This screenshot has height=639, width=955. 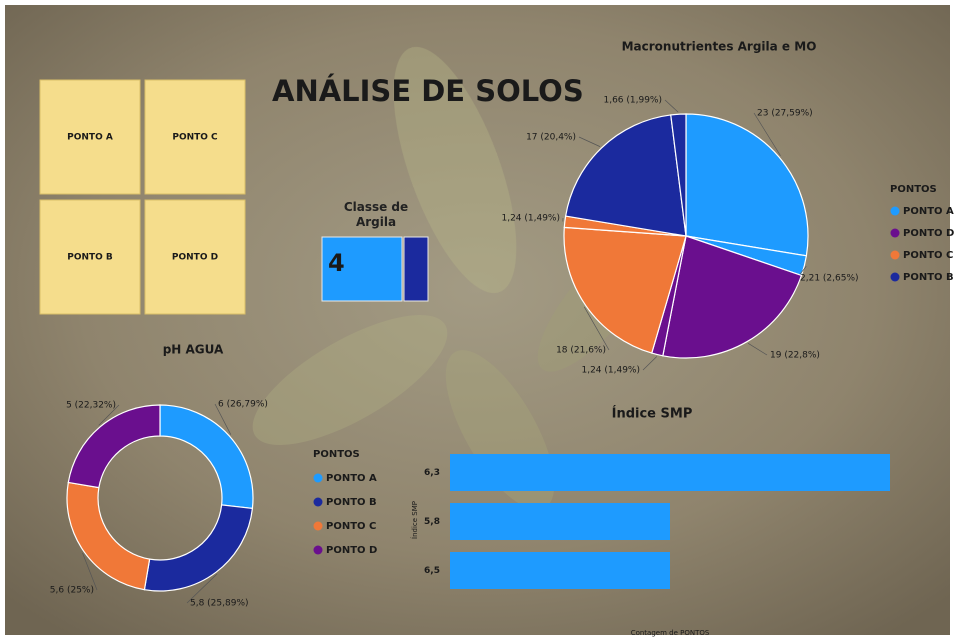 What do you see at coordinates (91, 406) in the screenshot?
I see `data-label: 5 (22,32%)` at bounding box center [91, 406].